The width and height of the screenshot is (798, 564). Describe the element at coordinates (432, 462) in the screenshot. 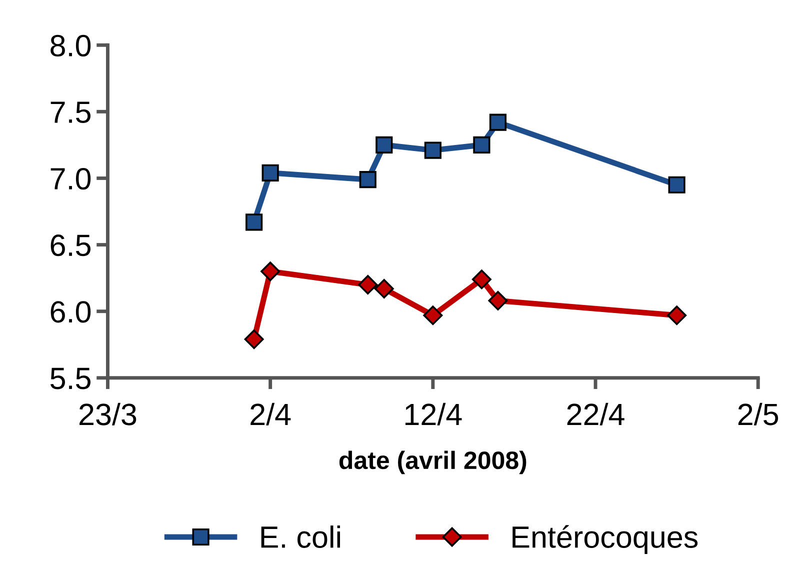

I see `x-axis-title: date (avril 2008)` at that location.